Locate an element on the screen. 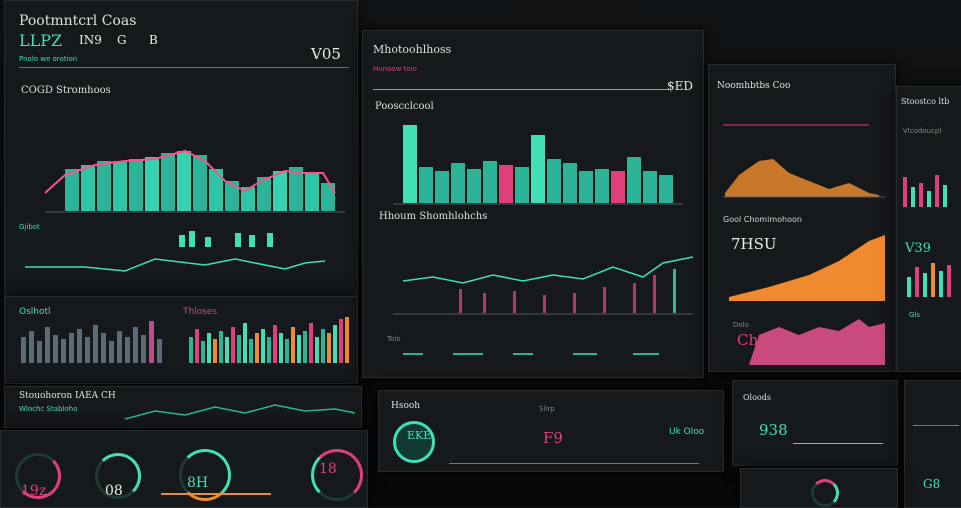  center-strip is located at coordinates (531, 354).